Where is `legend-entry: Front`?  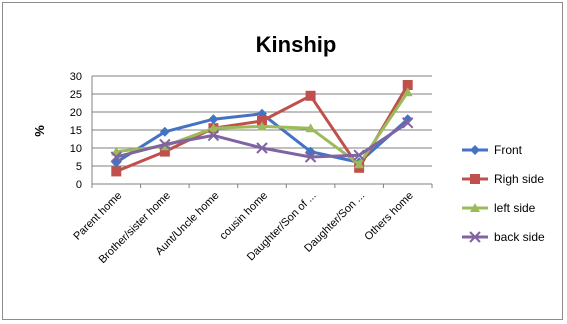
legend-entry: Front is located at coordinates (492, 150).